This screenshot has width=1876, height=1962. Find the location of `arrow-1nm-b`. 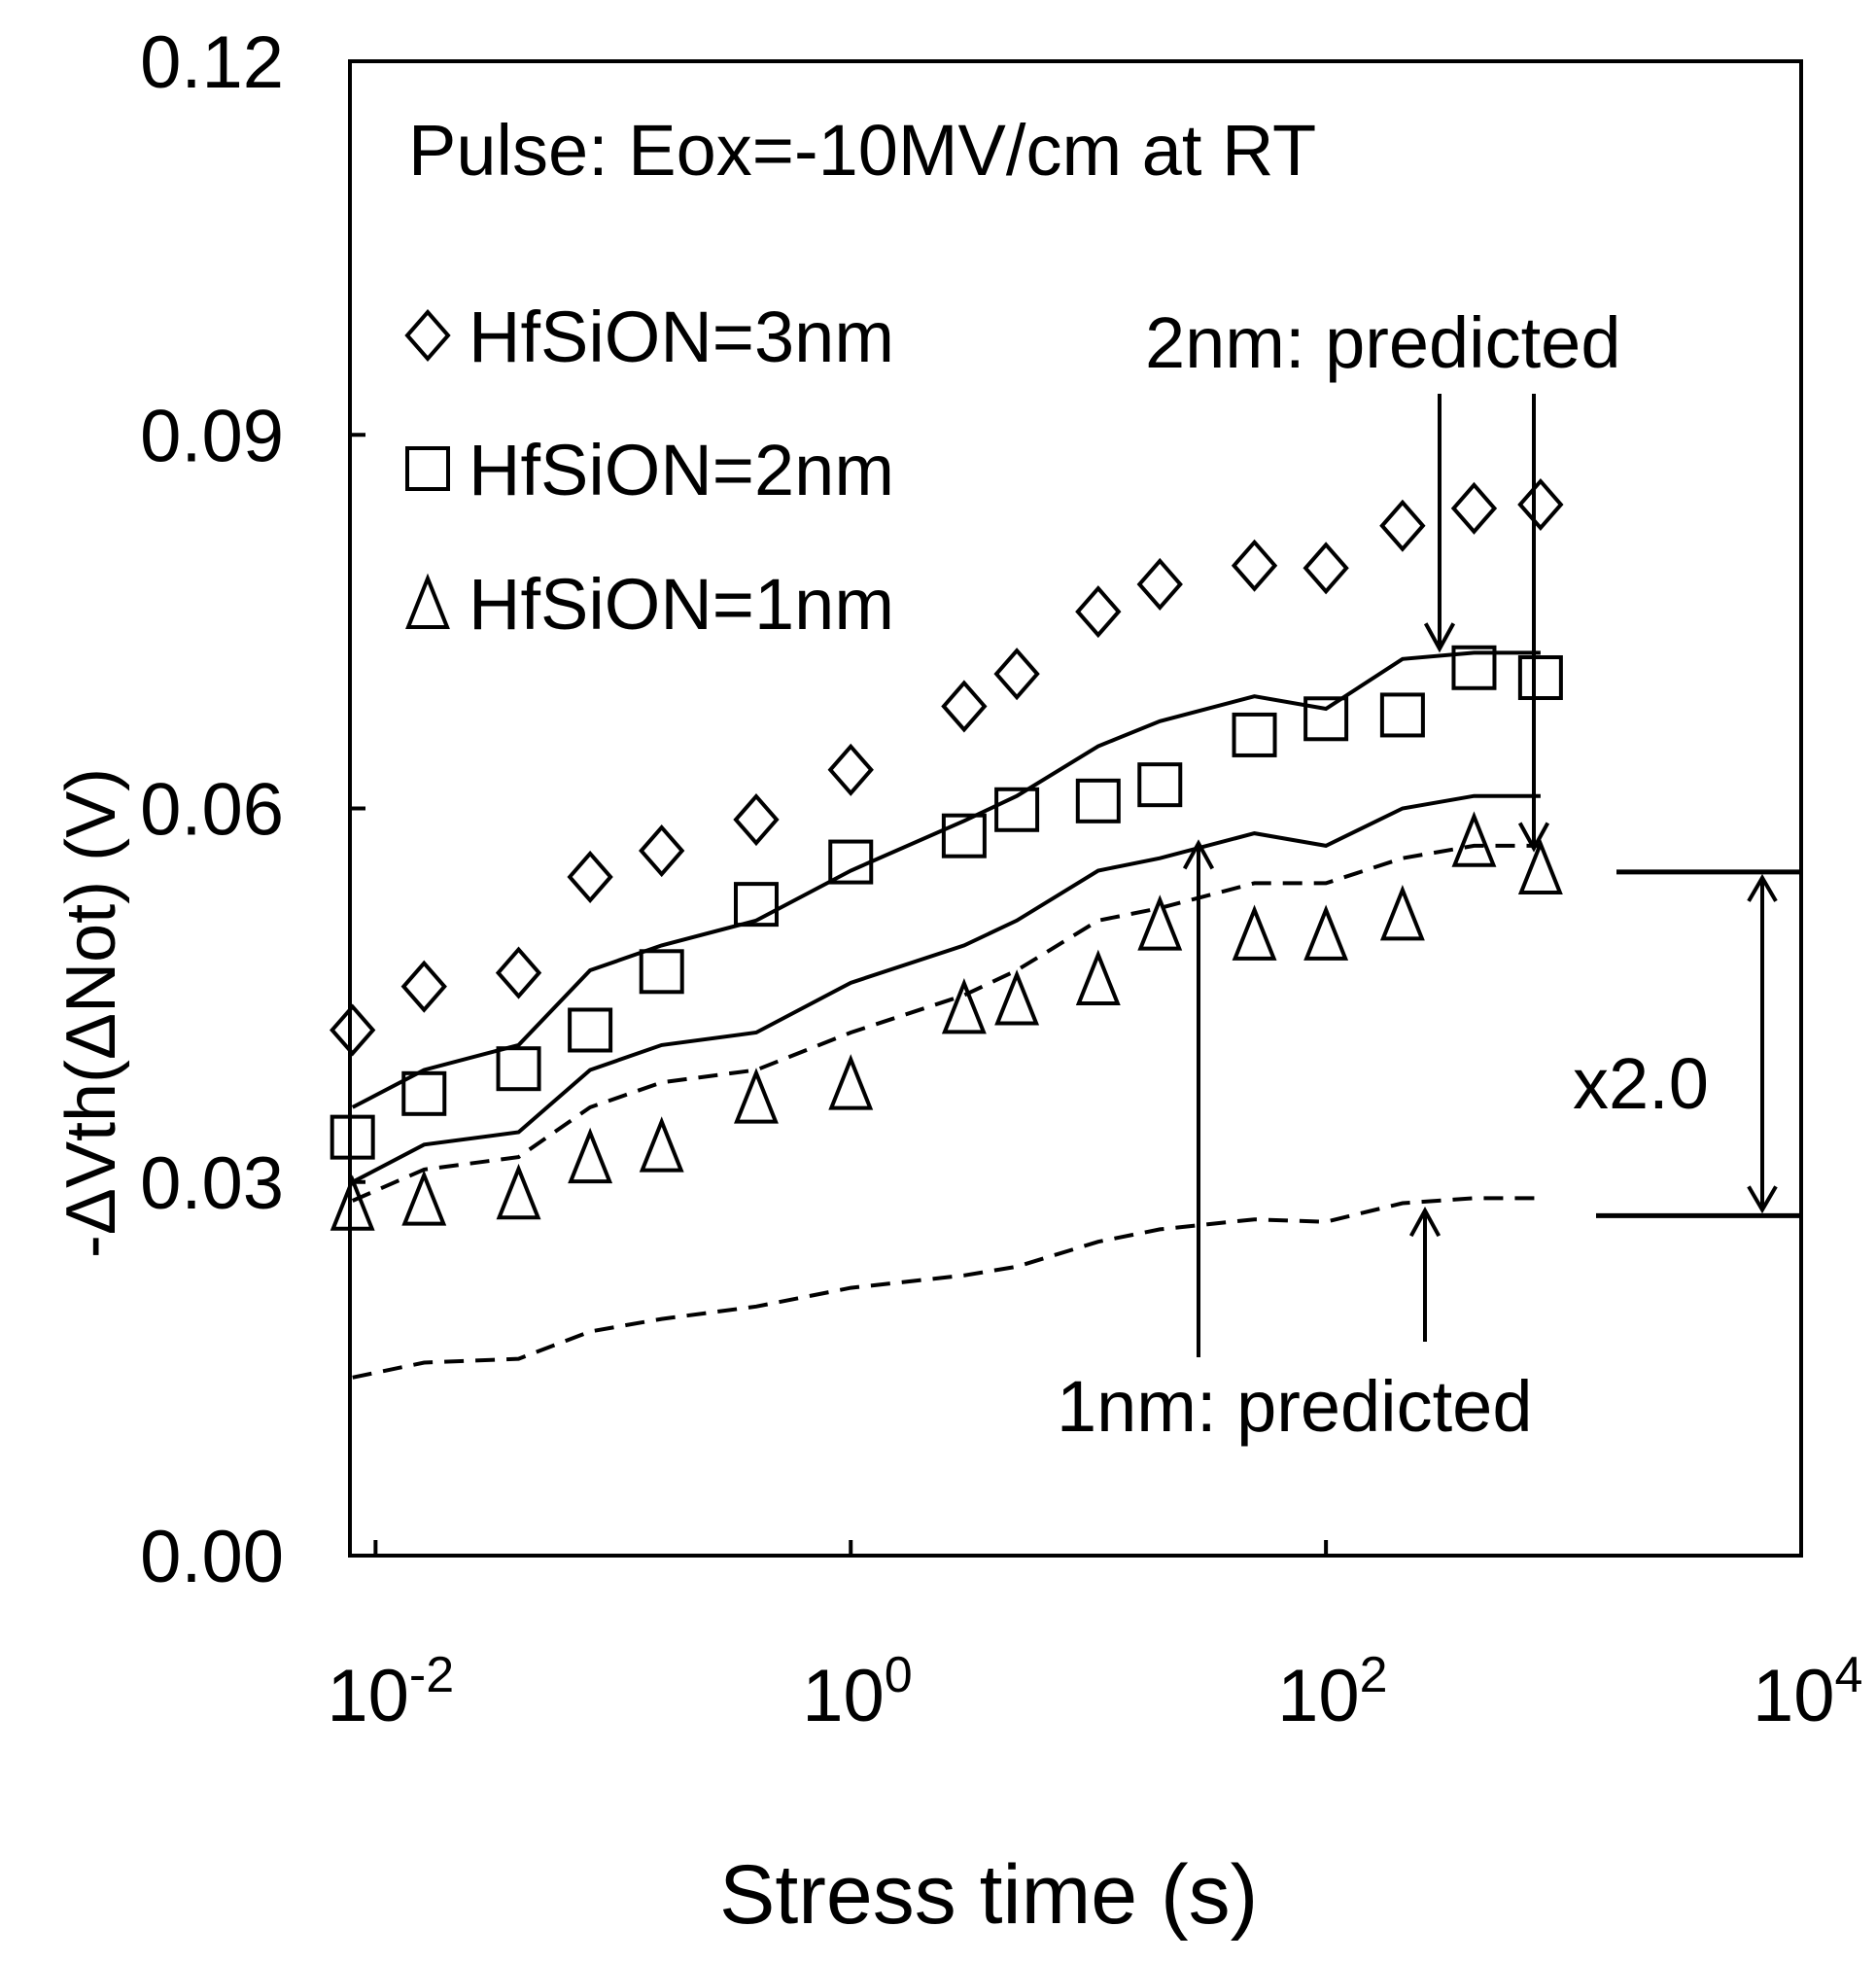

arrow-1nm-b is located at coordinates (1425, 1275).